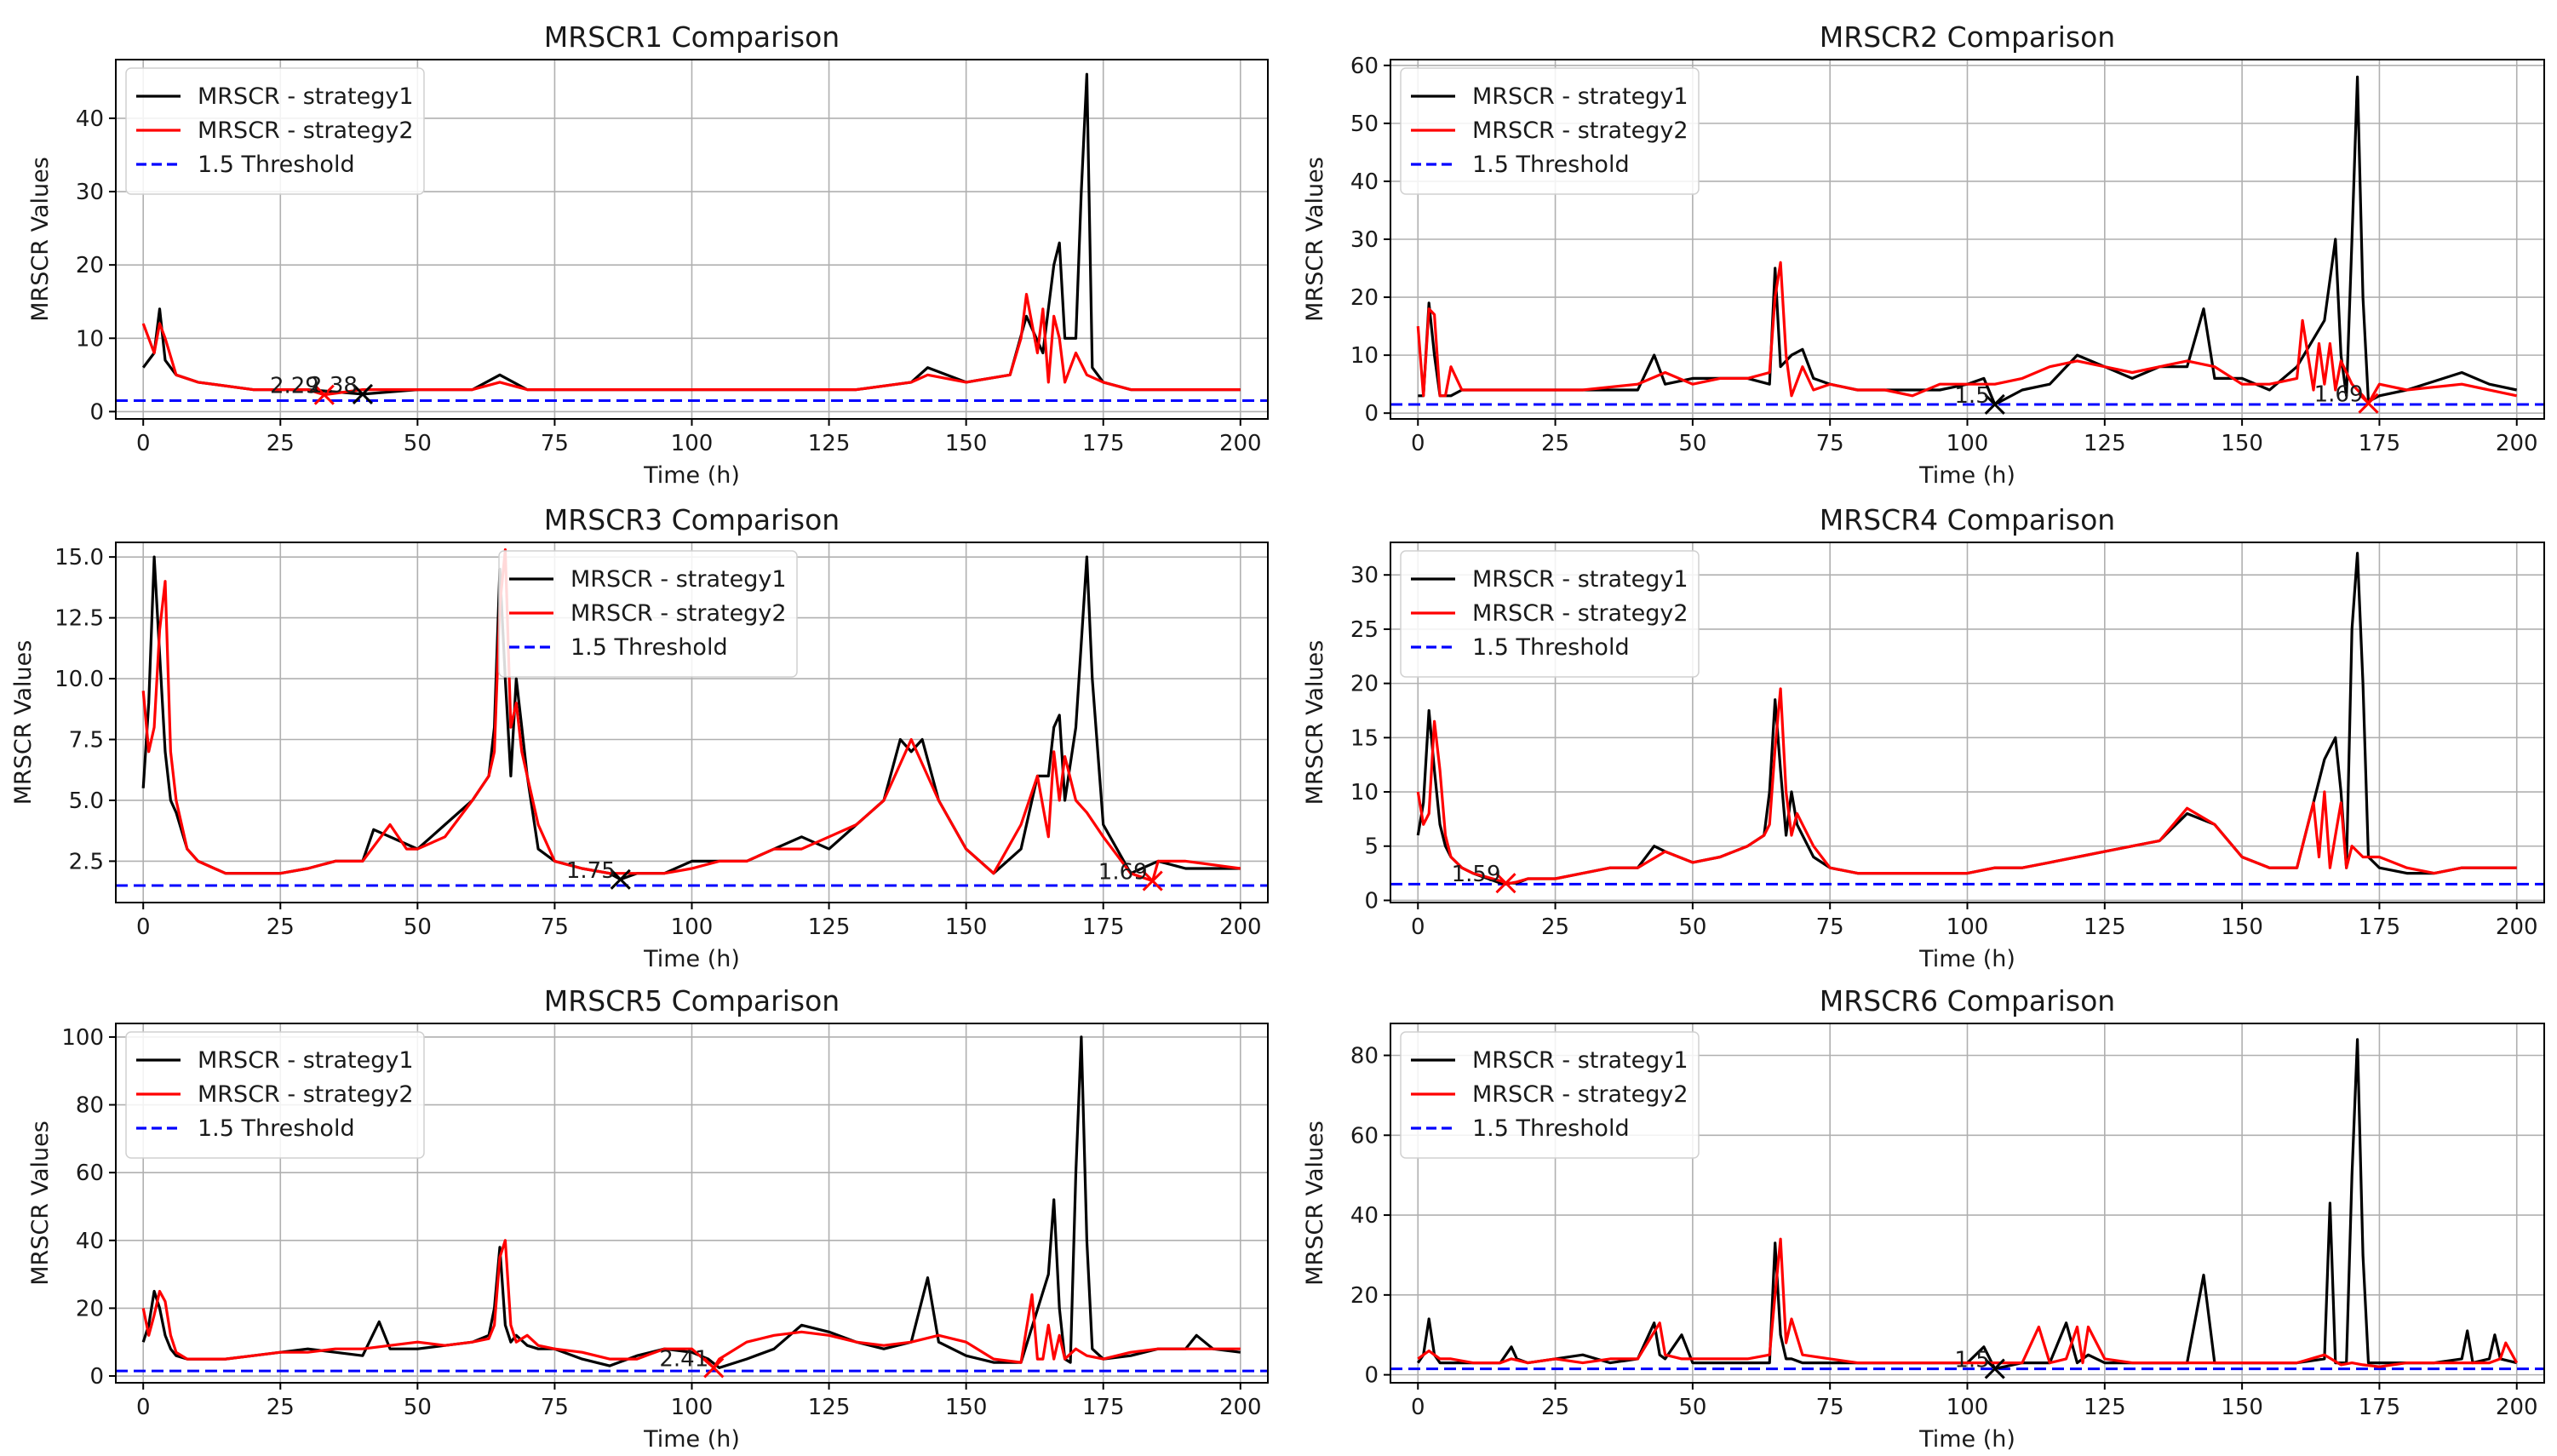  Describe the element at coordinates (86, 801) in the screenshot. I see `y-tick-label: 5.0` at that location.